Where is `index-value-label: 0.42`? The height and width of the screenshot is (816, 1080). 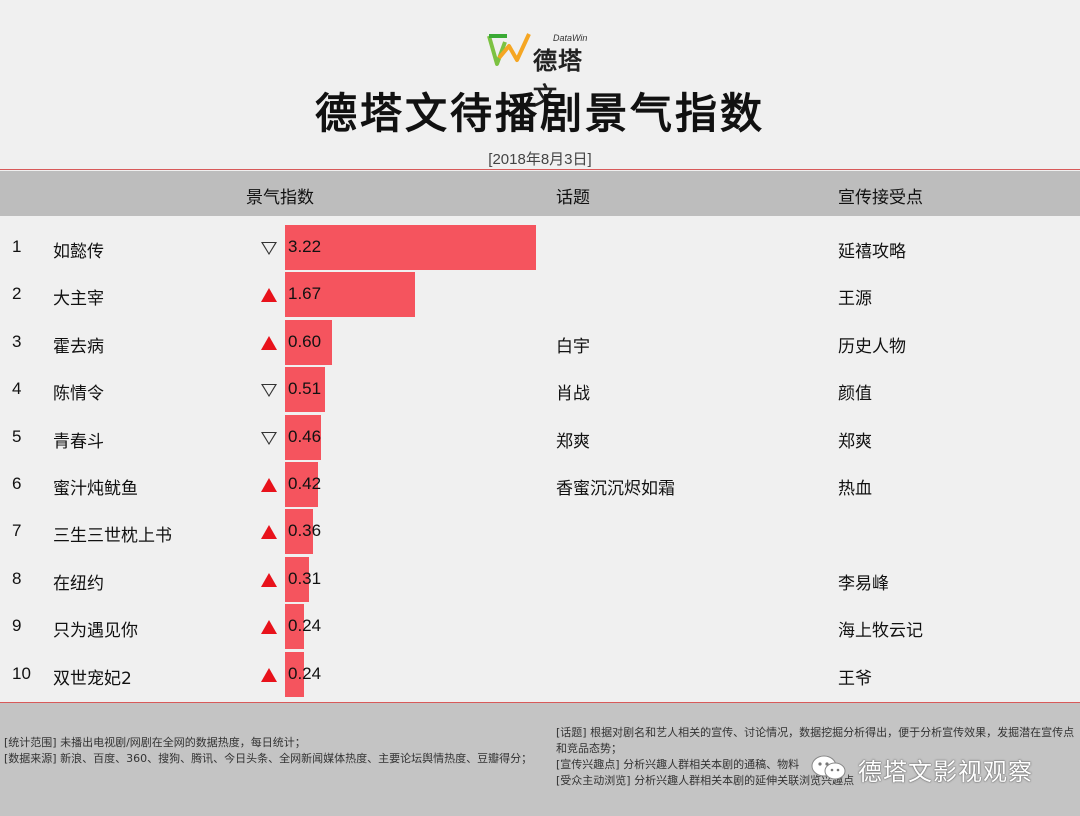
index-value-label: 0.42 is located at coordinates (305, 483).